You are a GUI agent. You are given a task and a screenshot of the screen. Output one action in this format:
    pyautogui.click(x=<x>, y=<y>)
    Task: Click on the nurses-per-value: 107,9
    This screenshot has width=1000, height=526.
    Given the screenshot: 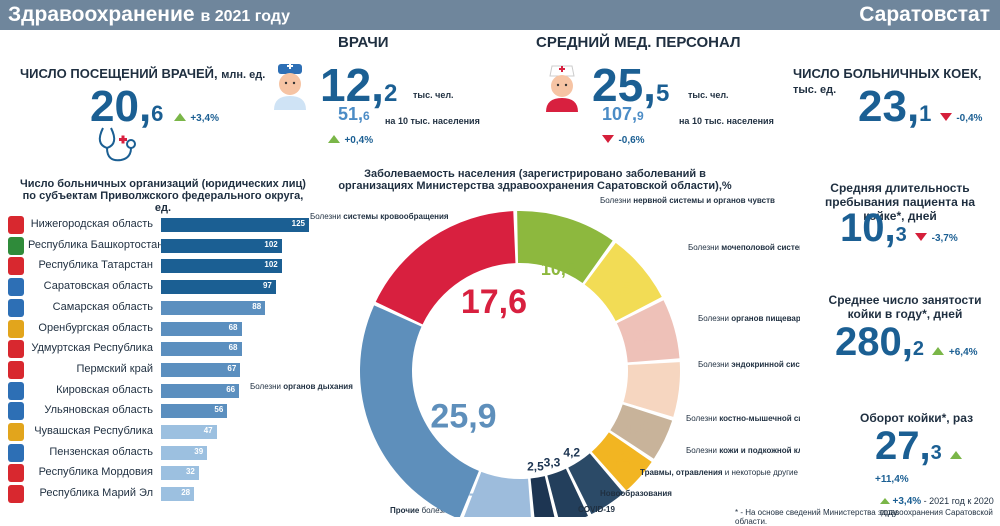 What is the action you would take?
    pyautogui.click(x=623, y=114)
    